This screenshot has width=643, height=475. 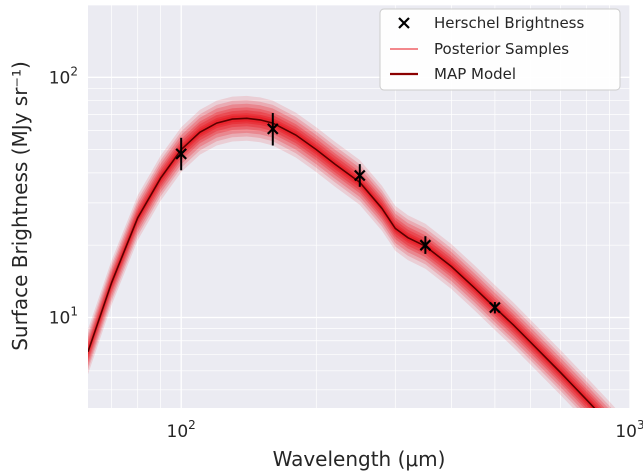 What do you see at coordinates (63, 76) in the screenshot?
I see `y-tick-label: 10²` at bounding box center [63, 76].